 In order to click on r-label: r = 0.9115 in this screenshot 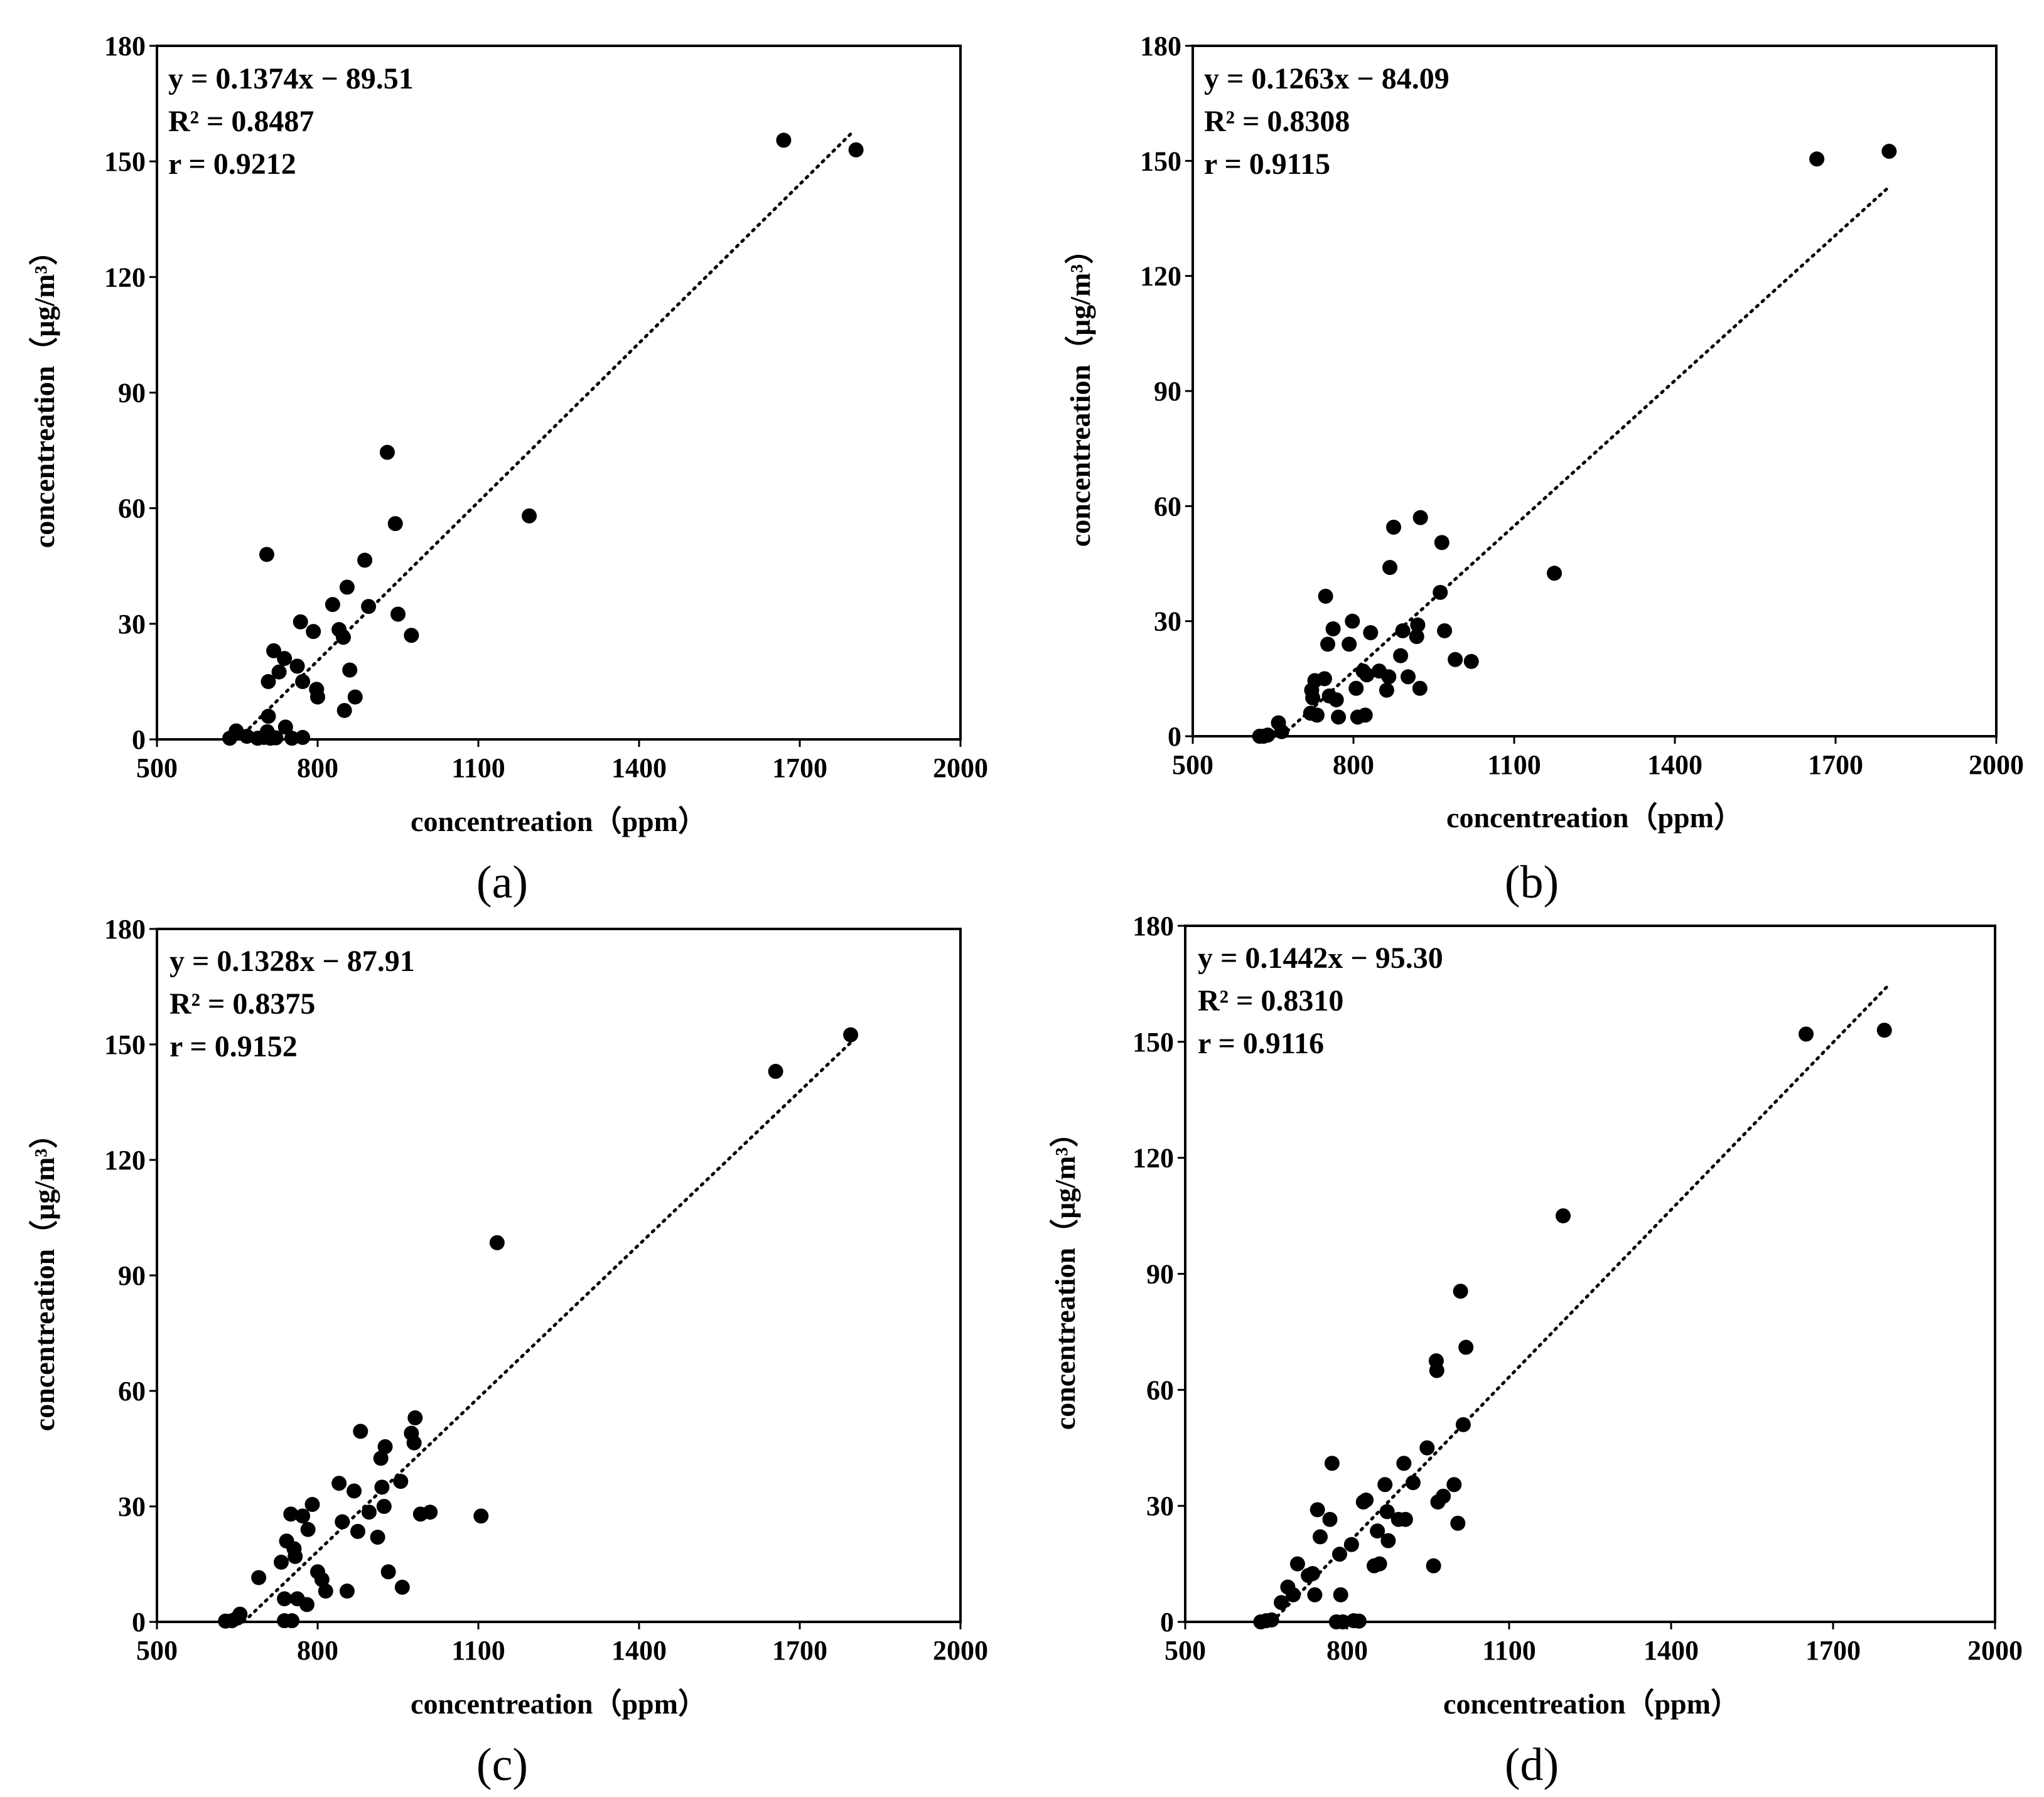, I will do `click(1267, 164)`.